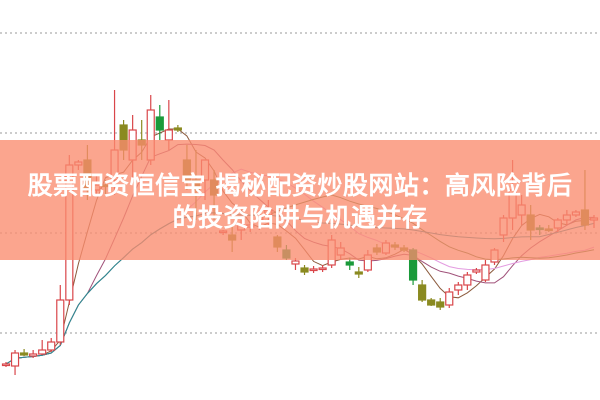  Describe the element at coordinates (300, 217) in the screenshot. I see `title-line-2: 的投资陷阱与机遇并存` at that location.